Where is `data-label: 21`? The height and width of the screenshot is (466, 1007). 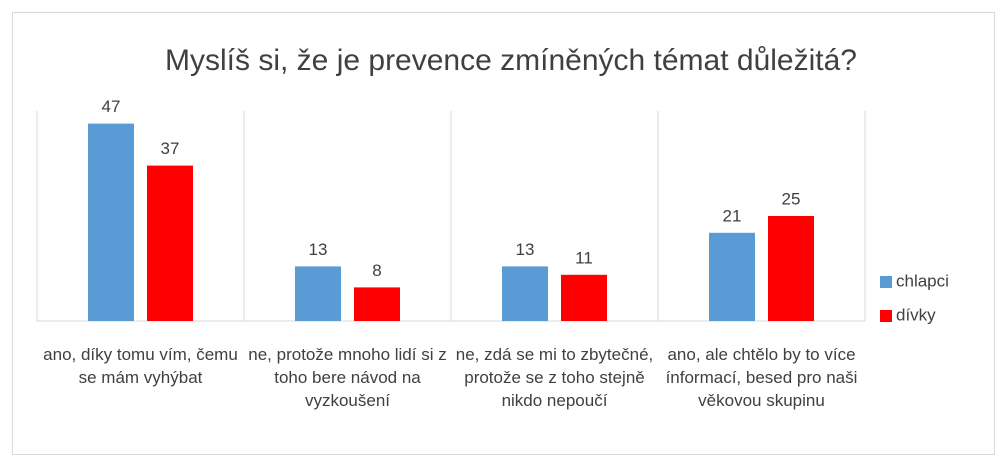 data-label: 21 is located at coordinates (732, 215).